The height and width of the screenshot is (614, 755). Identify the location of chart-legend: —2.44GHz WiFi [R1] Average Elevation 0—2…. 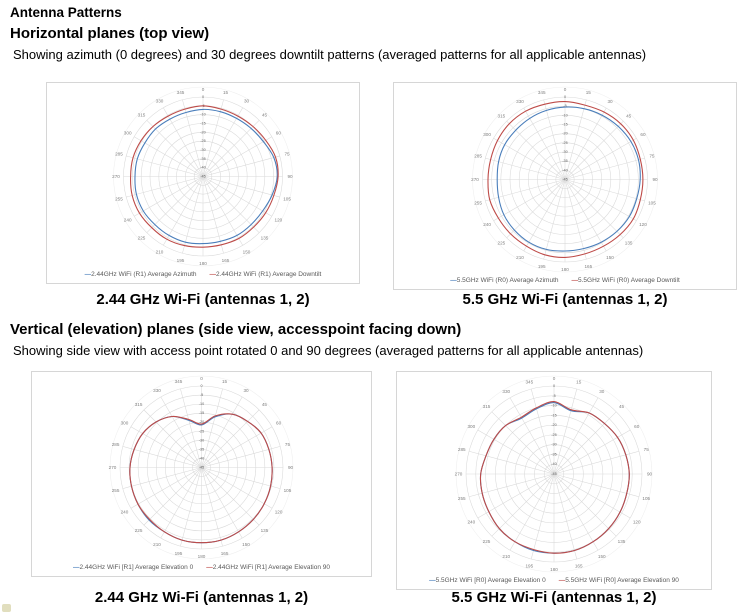
(201, 568).